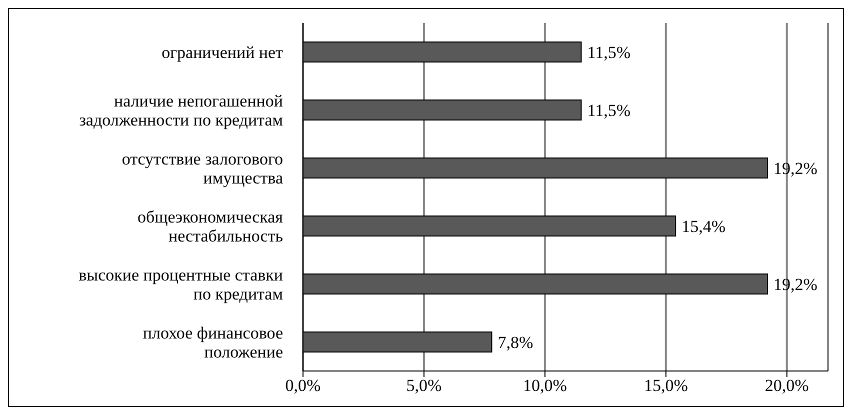 The width and height of the screenshot is (854, 417). Describe the element at coordinates (786, 386) in the screenshot. I see `x-tick-label: 20,0%` at that location.